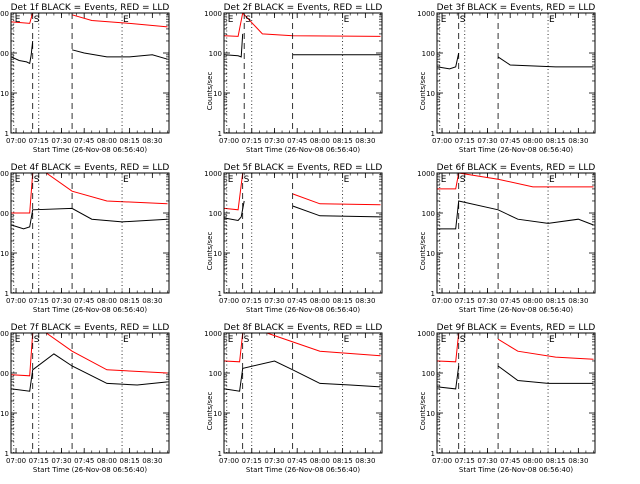 This screenshot has width=640, height=484. What do you see at coordinates (516, 168) in the screenshot?
I see `panel-title: Det 6f BLACK = Events, RED = LLD` at bounding box center [516, 168].